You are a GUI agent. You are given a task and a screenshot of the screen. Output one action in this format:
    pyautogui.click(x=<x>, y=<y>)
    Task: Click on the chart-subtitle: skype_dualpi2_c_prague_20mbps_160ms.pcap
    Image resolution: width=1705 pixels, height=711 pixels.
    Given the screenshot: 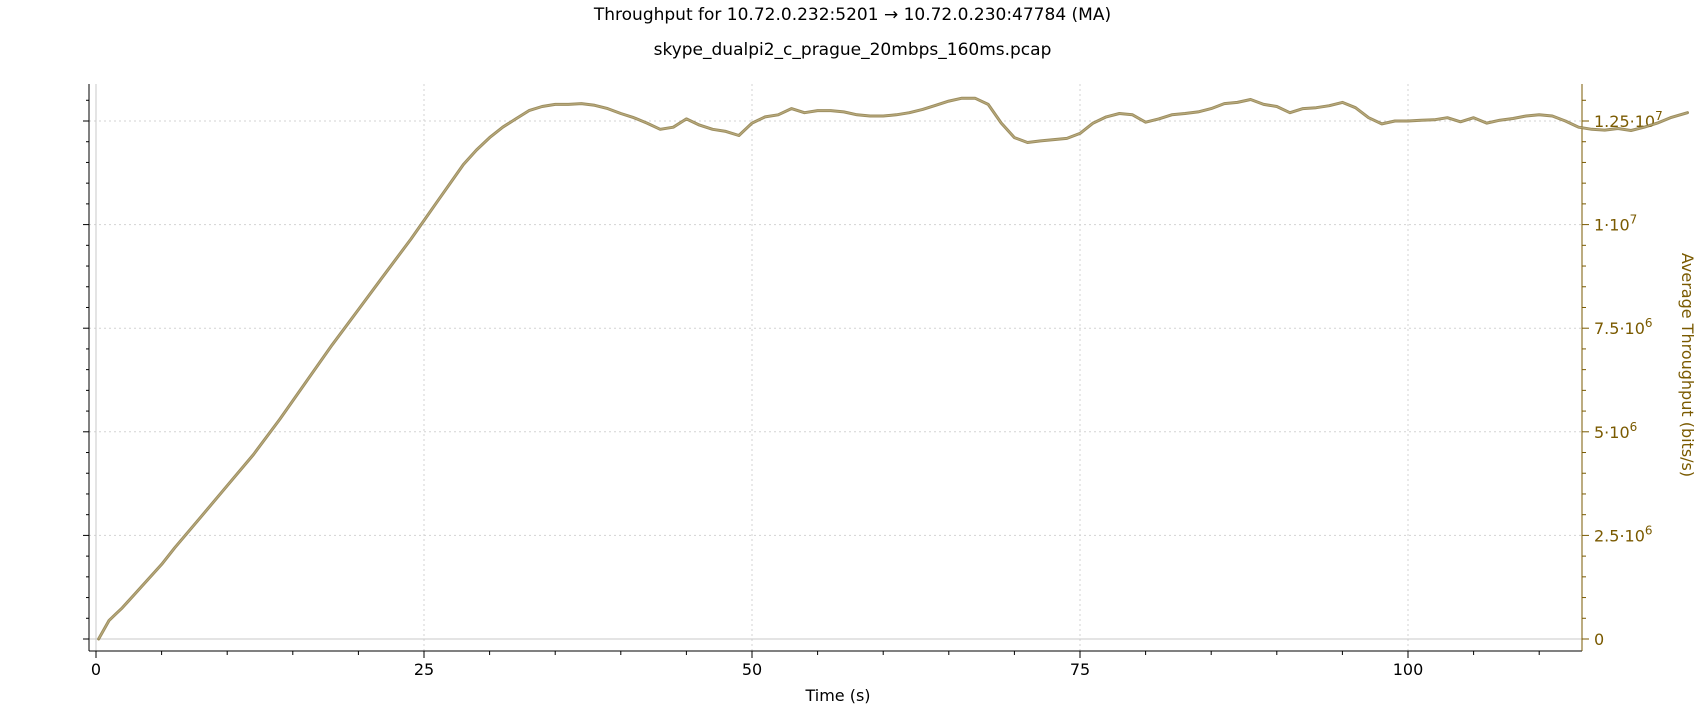 What is the action you would take?
    pyautogui.click(x=852, y=50)
    